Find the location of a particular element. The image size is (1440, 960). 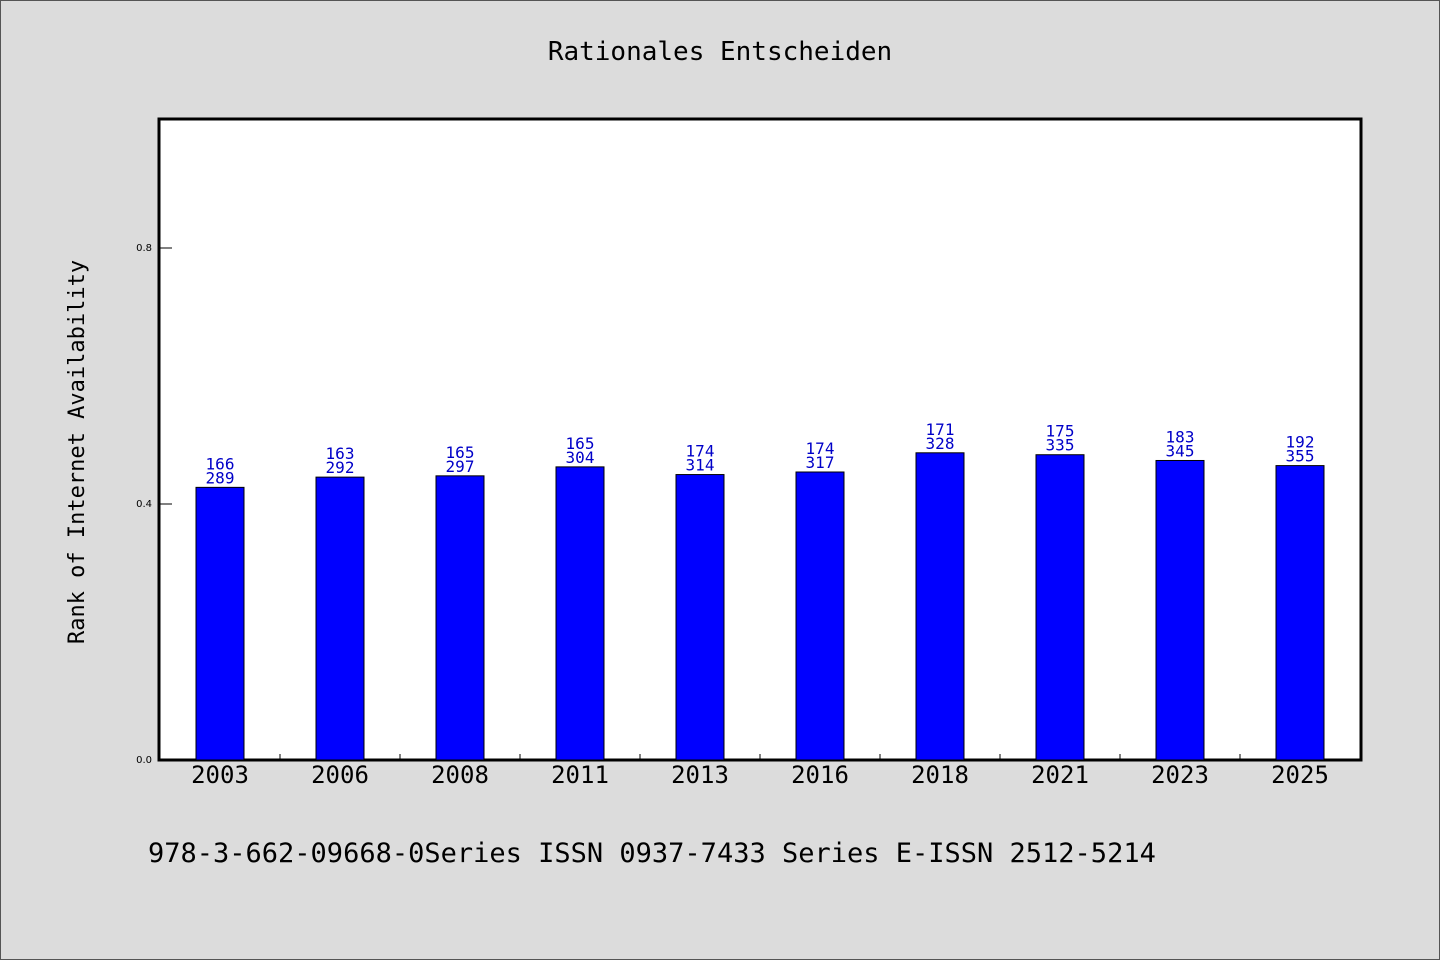

y-tick-label: 0.4 is located at coordinates (144, 504).